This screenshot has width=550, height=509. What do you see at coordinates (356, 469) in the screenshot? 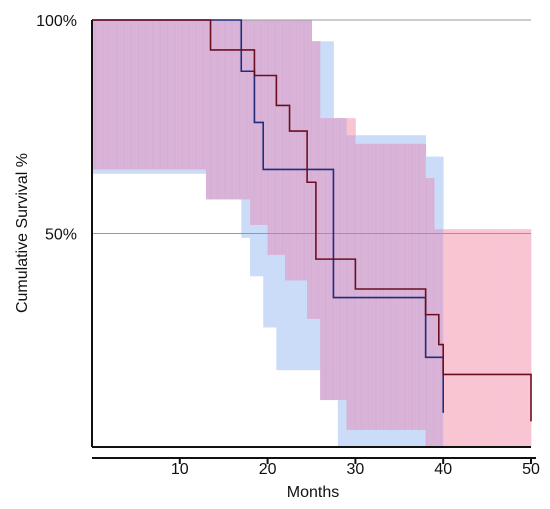
I see `x-tick-label-30: 30` at bounding box center [356, 469].